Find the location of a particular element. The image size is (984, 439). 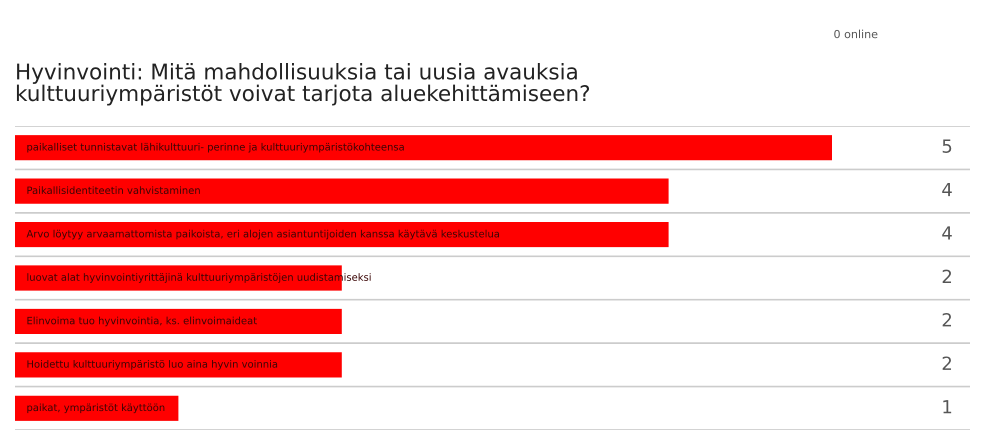

text: 0 online is located at coordinates (856, 34).